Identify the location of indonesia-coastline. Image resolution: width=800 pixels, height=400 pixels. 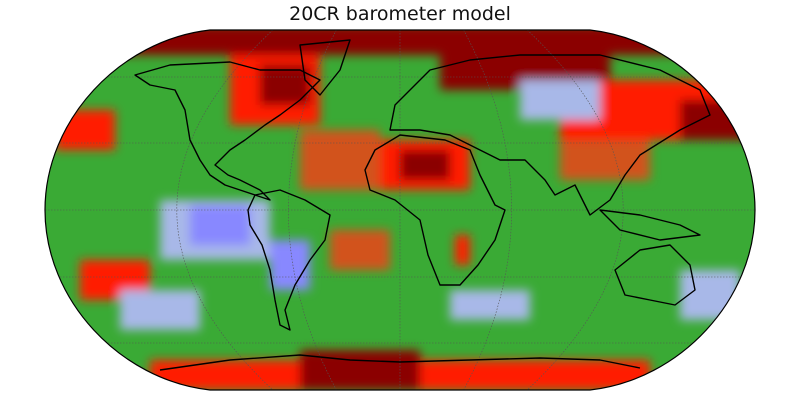
(650, 225).